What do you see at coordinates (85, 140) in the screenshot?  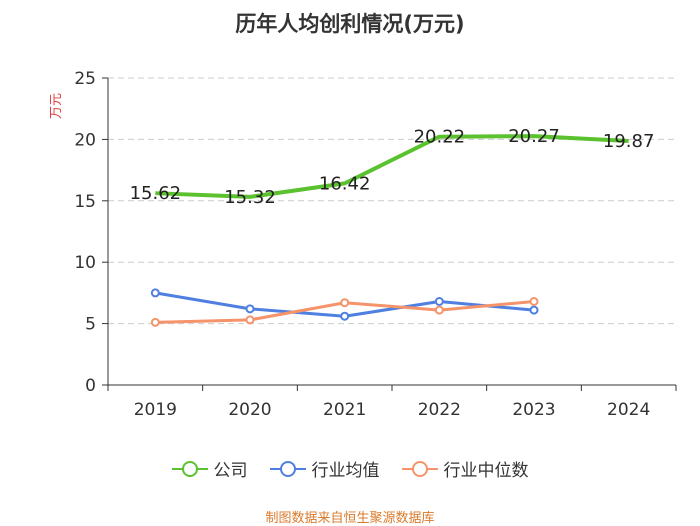 I see `y-tick-label: 20` at bounding box center [85, 140].